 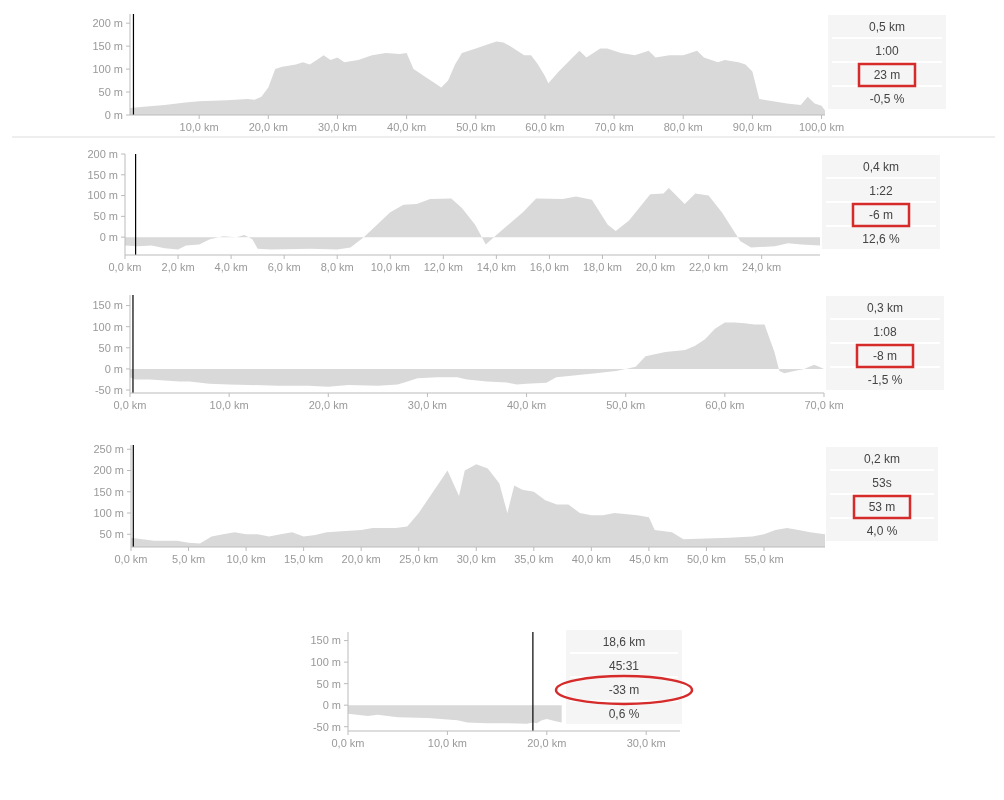 What do you see at coordinates (887, 51) in the screenshot?
I see `text: 1:00` at bounding box center [887, 51].